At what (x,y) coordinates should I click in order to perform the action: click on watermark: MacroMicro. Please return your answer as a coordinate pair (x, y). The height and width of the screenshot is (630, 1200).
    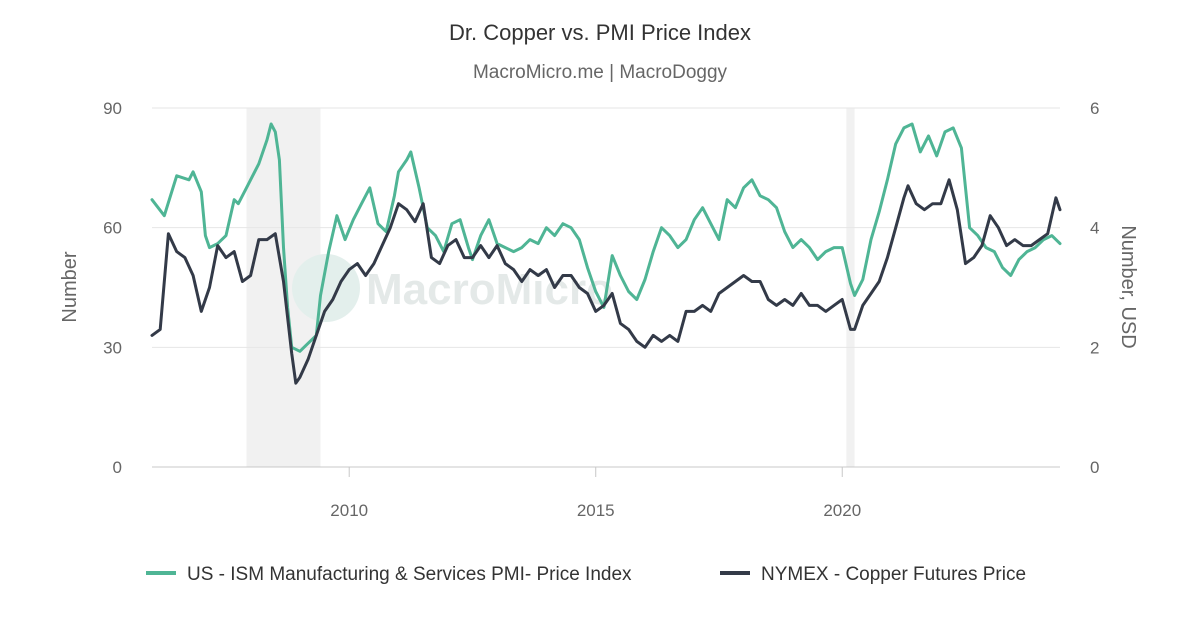
    Looking at the image, I should click on (452, 288).